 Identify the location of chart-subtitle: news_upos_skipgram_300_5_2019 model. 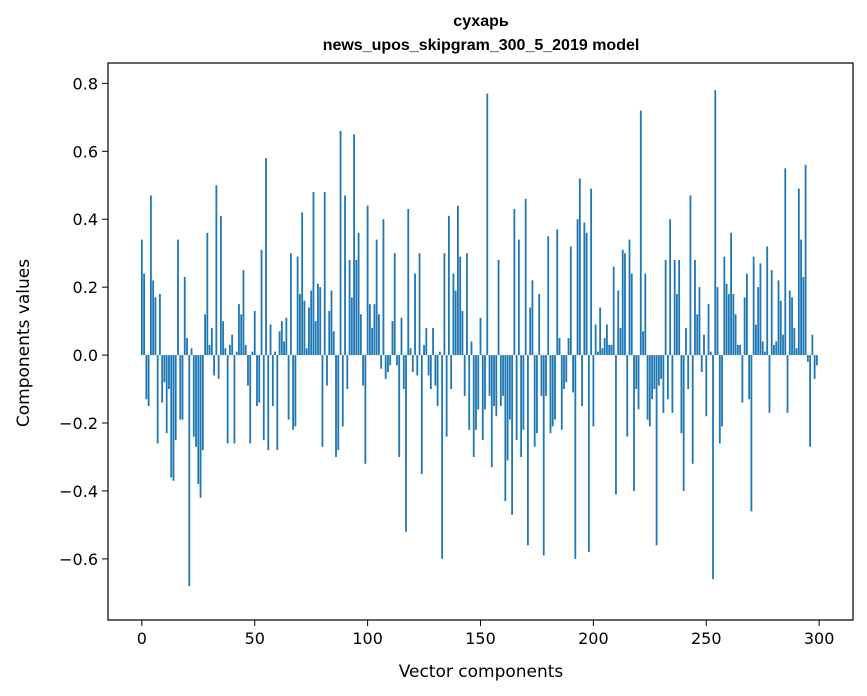
(481, 45).